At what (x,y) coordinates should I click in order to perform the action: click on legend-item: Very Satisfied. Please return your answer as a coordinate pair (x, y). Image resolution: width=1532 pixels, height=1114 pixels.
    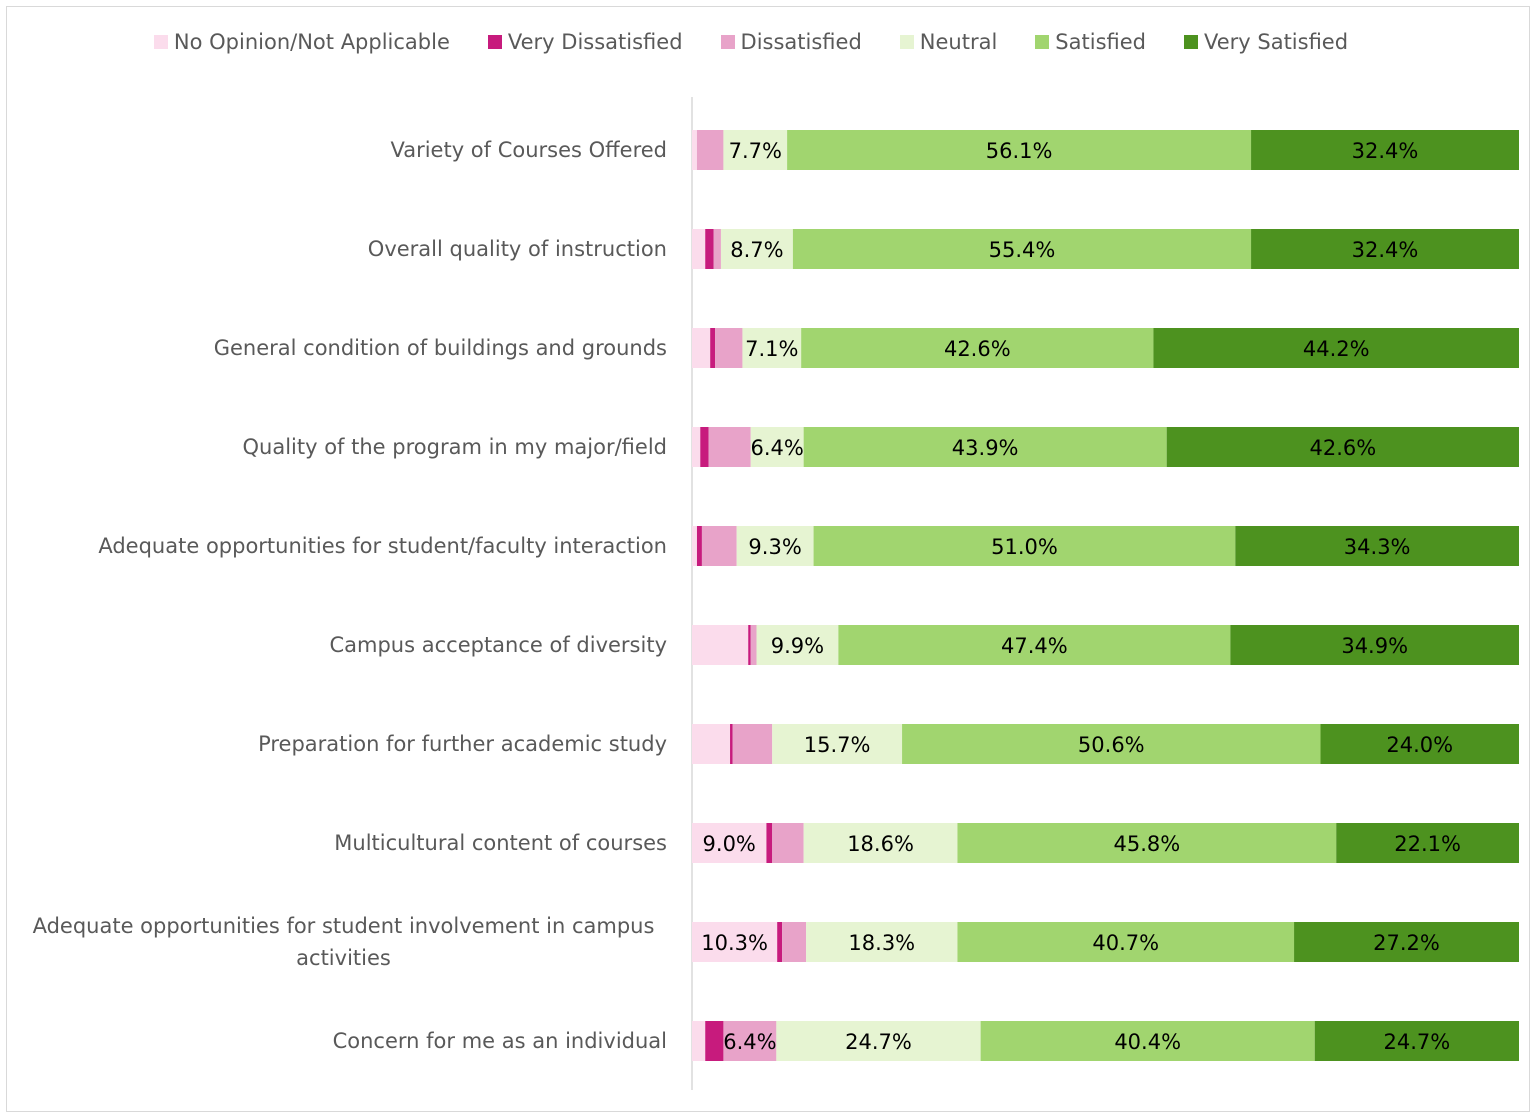
    Looking at the image, I should click on (1266, 42).